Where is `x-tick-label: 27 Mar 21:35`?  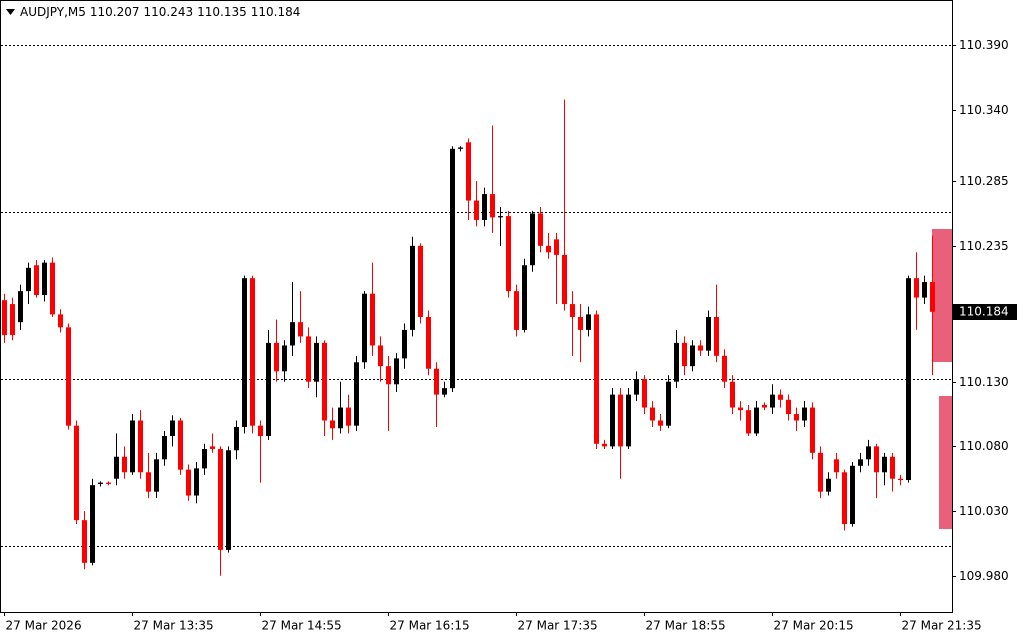
x-tick-label: 27 Mar 21:35 is located at coordinates (942, 626).